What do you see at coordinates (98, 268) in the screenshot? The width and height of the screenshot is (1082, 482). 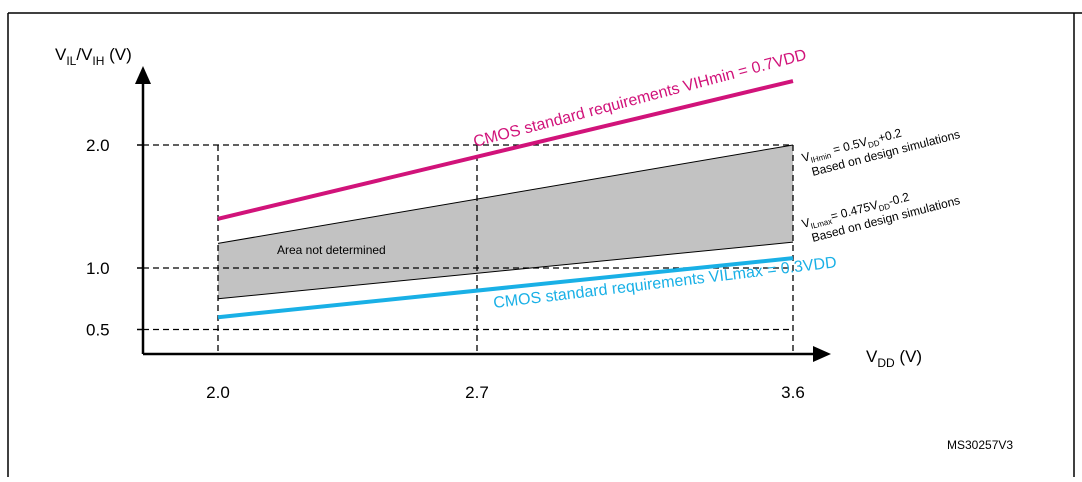 I see `y-tick-label: 1.0` at bounding box center [98, 268].